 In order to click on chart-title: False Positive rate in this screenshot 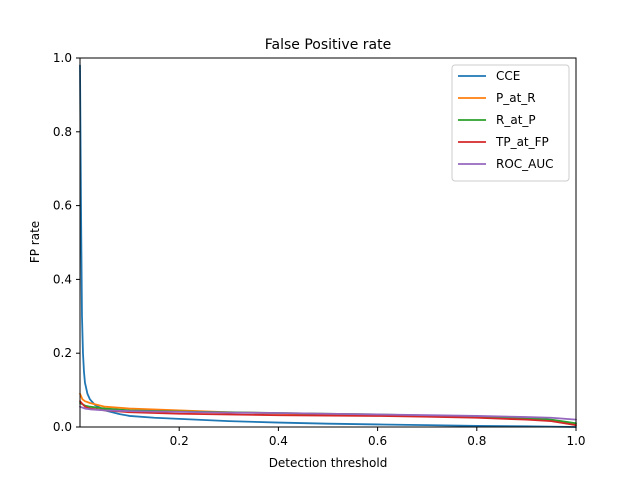, I will do `click(328, 45)`.